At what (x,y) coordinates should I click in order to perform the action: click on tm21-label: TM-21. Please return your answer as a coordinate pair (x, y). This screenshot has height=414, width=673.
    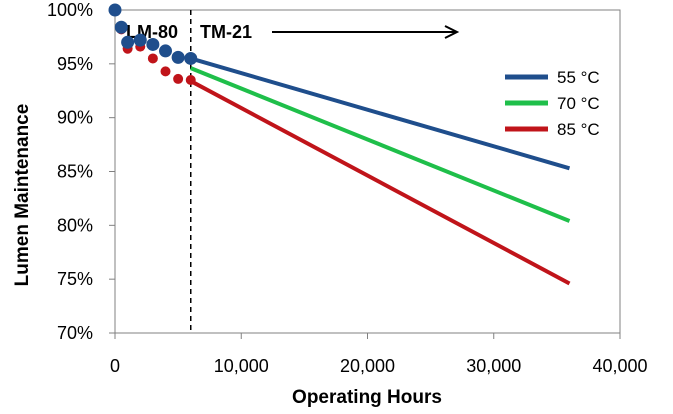
    Looking at the image, I should click on (226, 32).